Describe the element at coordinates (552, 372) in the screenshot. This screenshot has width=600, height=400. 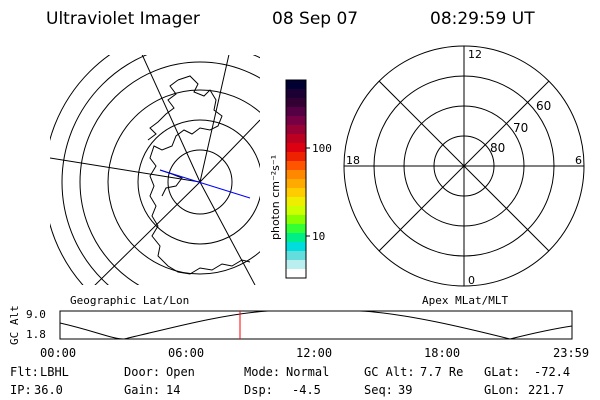
I see `status-glat-value: -72.4` at that location.